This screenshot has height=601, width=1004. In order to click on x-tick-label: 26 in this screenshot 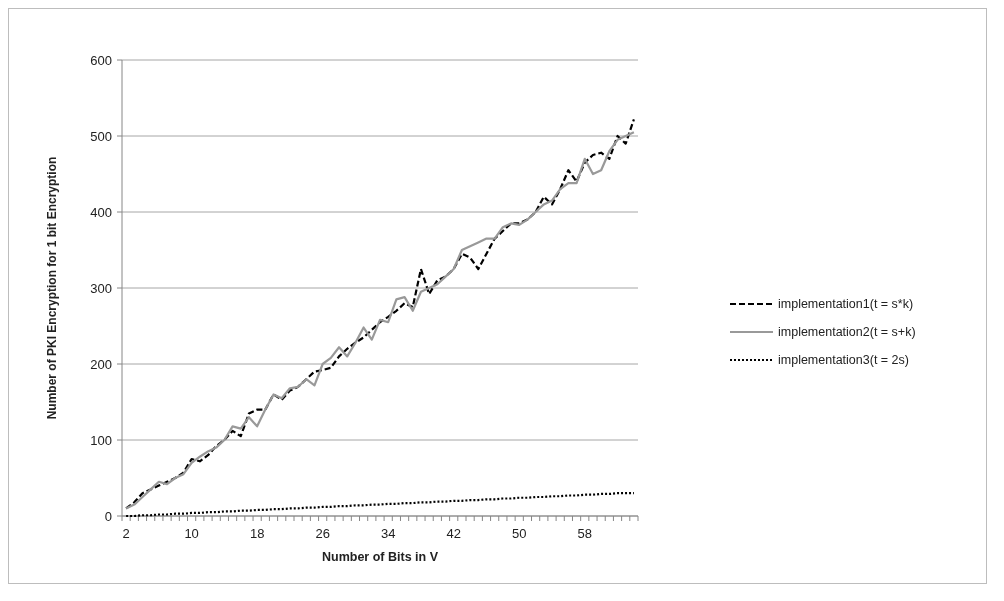, I will do `click(322, 533)`.